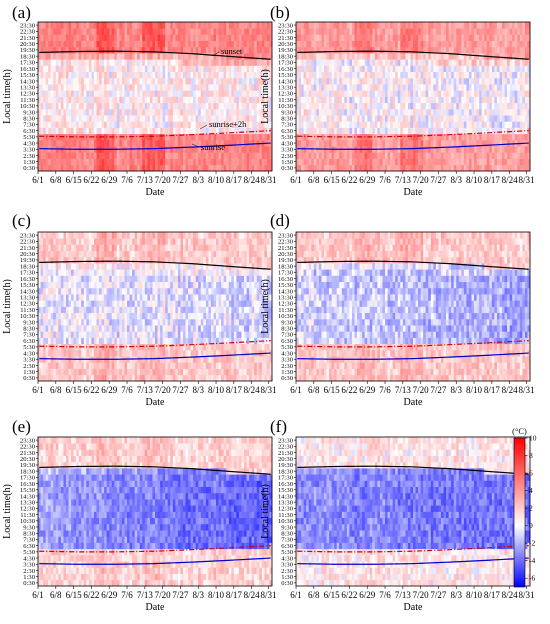 The height and width of the screenshot is (624, 550). Describe the element at coordinates (29, 143) in the screenshot. I see `y-tick-label: 4:30` at that location.